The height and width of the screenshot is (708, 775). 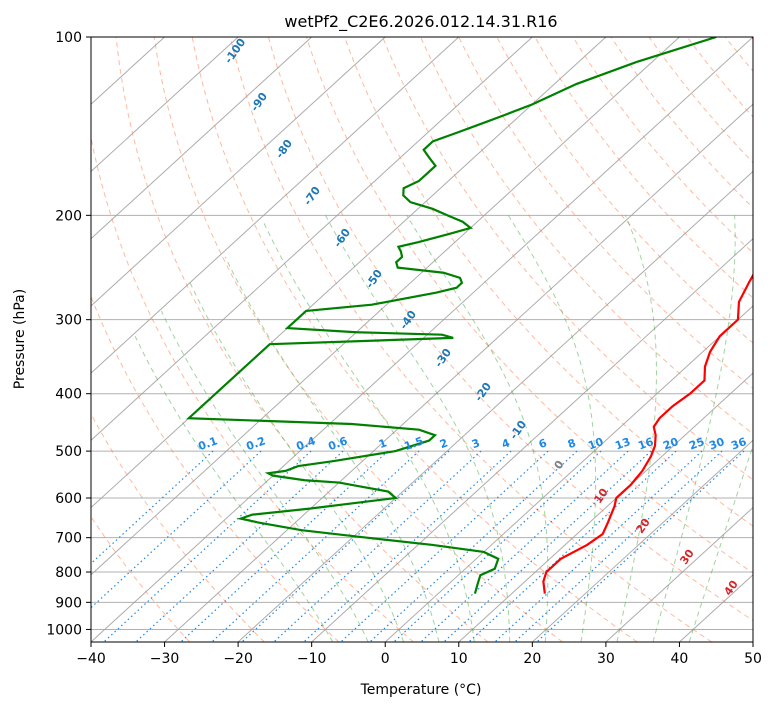 I want to click on isotherm--100, so click(x=202, y=138).